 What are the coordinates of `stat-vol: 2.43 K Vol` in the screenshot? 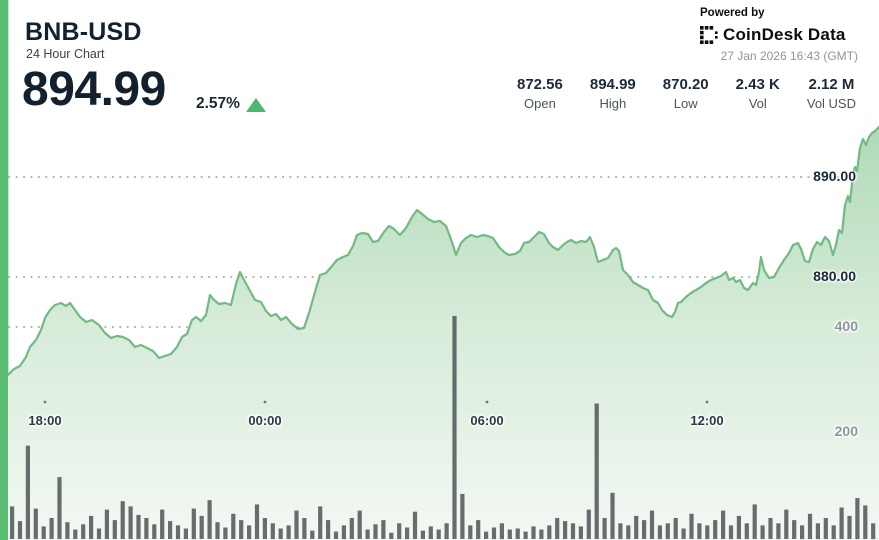 It's located at (758, 93).